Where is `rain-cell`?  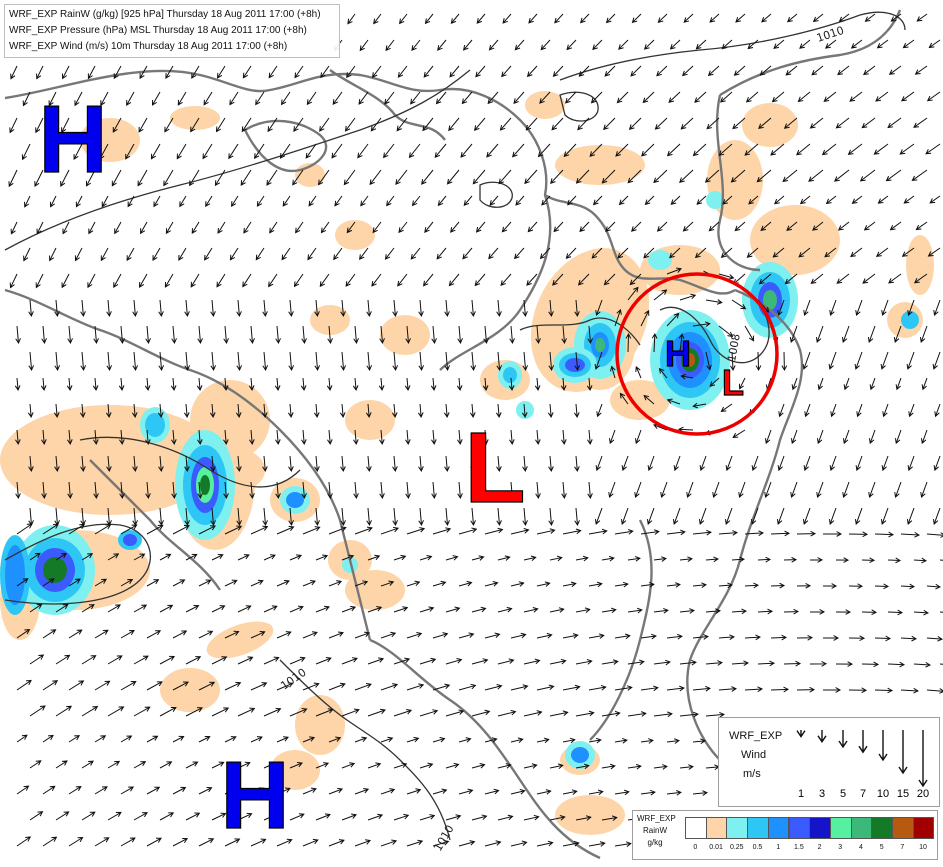
rain-cell is located at coordinates (355, 235).